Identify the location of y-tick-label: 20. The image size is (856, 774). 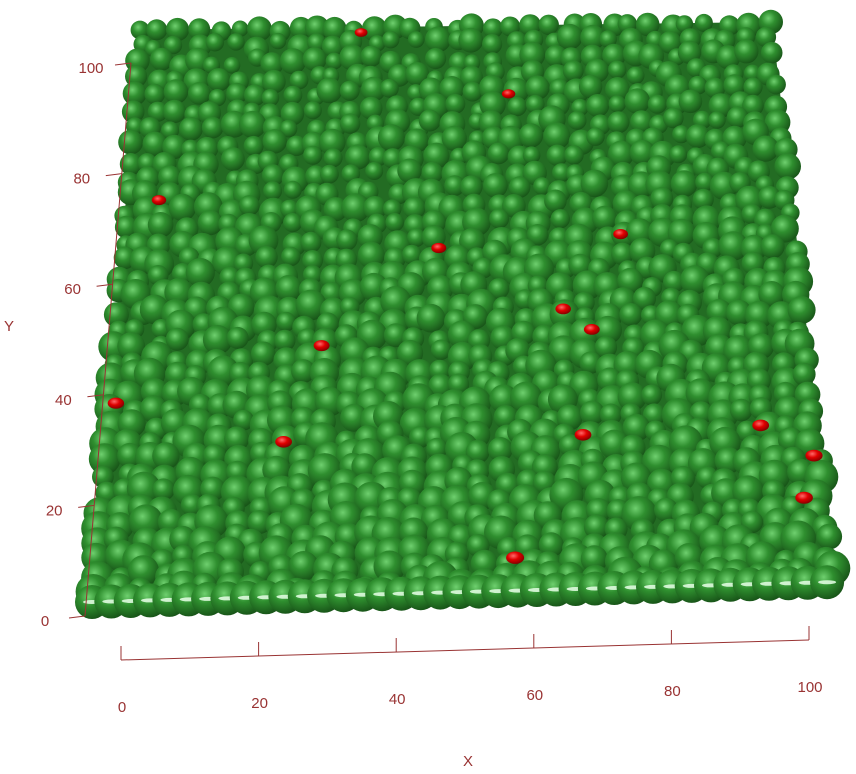
(54, 510).